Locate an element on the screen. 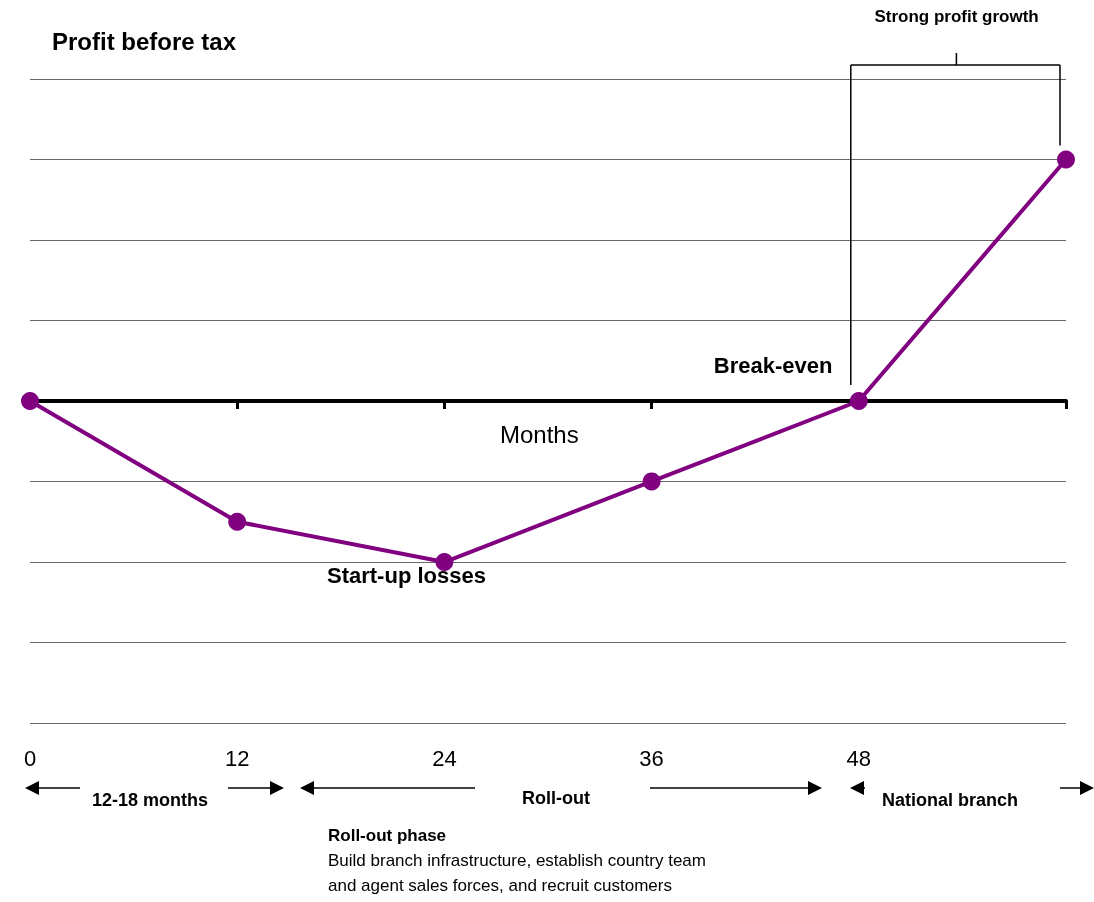 The height and width of the screenshot is (902, 1094). x-tick-label: 36 is located at coordinates (651, 758).